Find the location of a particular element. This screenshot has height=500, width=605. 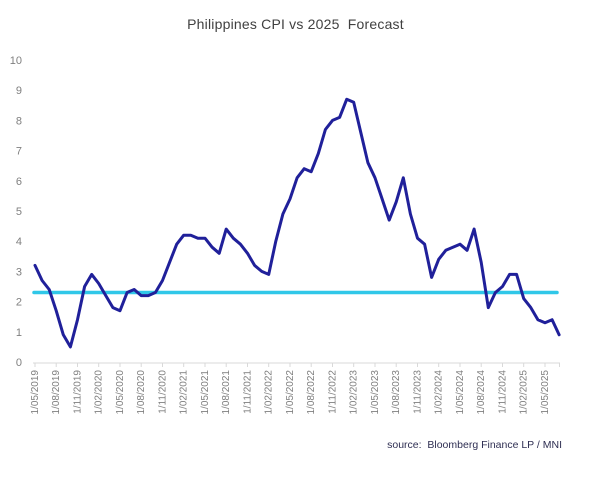

svg-text: 1/11/2019 is located at coordinates (78, 392).